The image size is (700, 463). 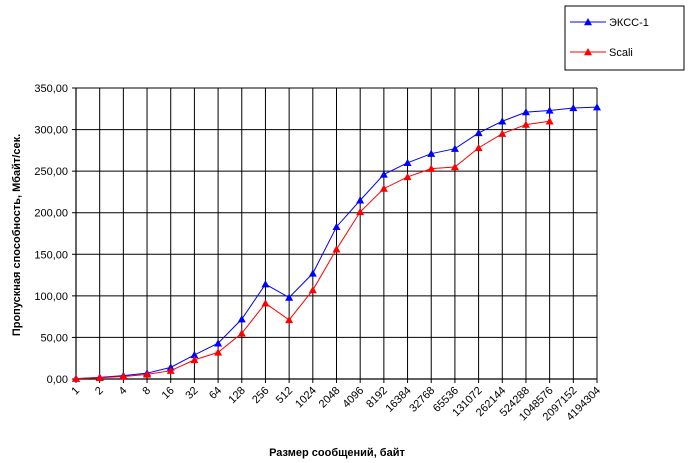 I want to click on y-tick-label: 300,00, so click(x=51, y=131).